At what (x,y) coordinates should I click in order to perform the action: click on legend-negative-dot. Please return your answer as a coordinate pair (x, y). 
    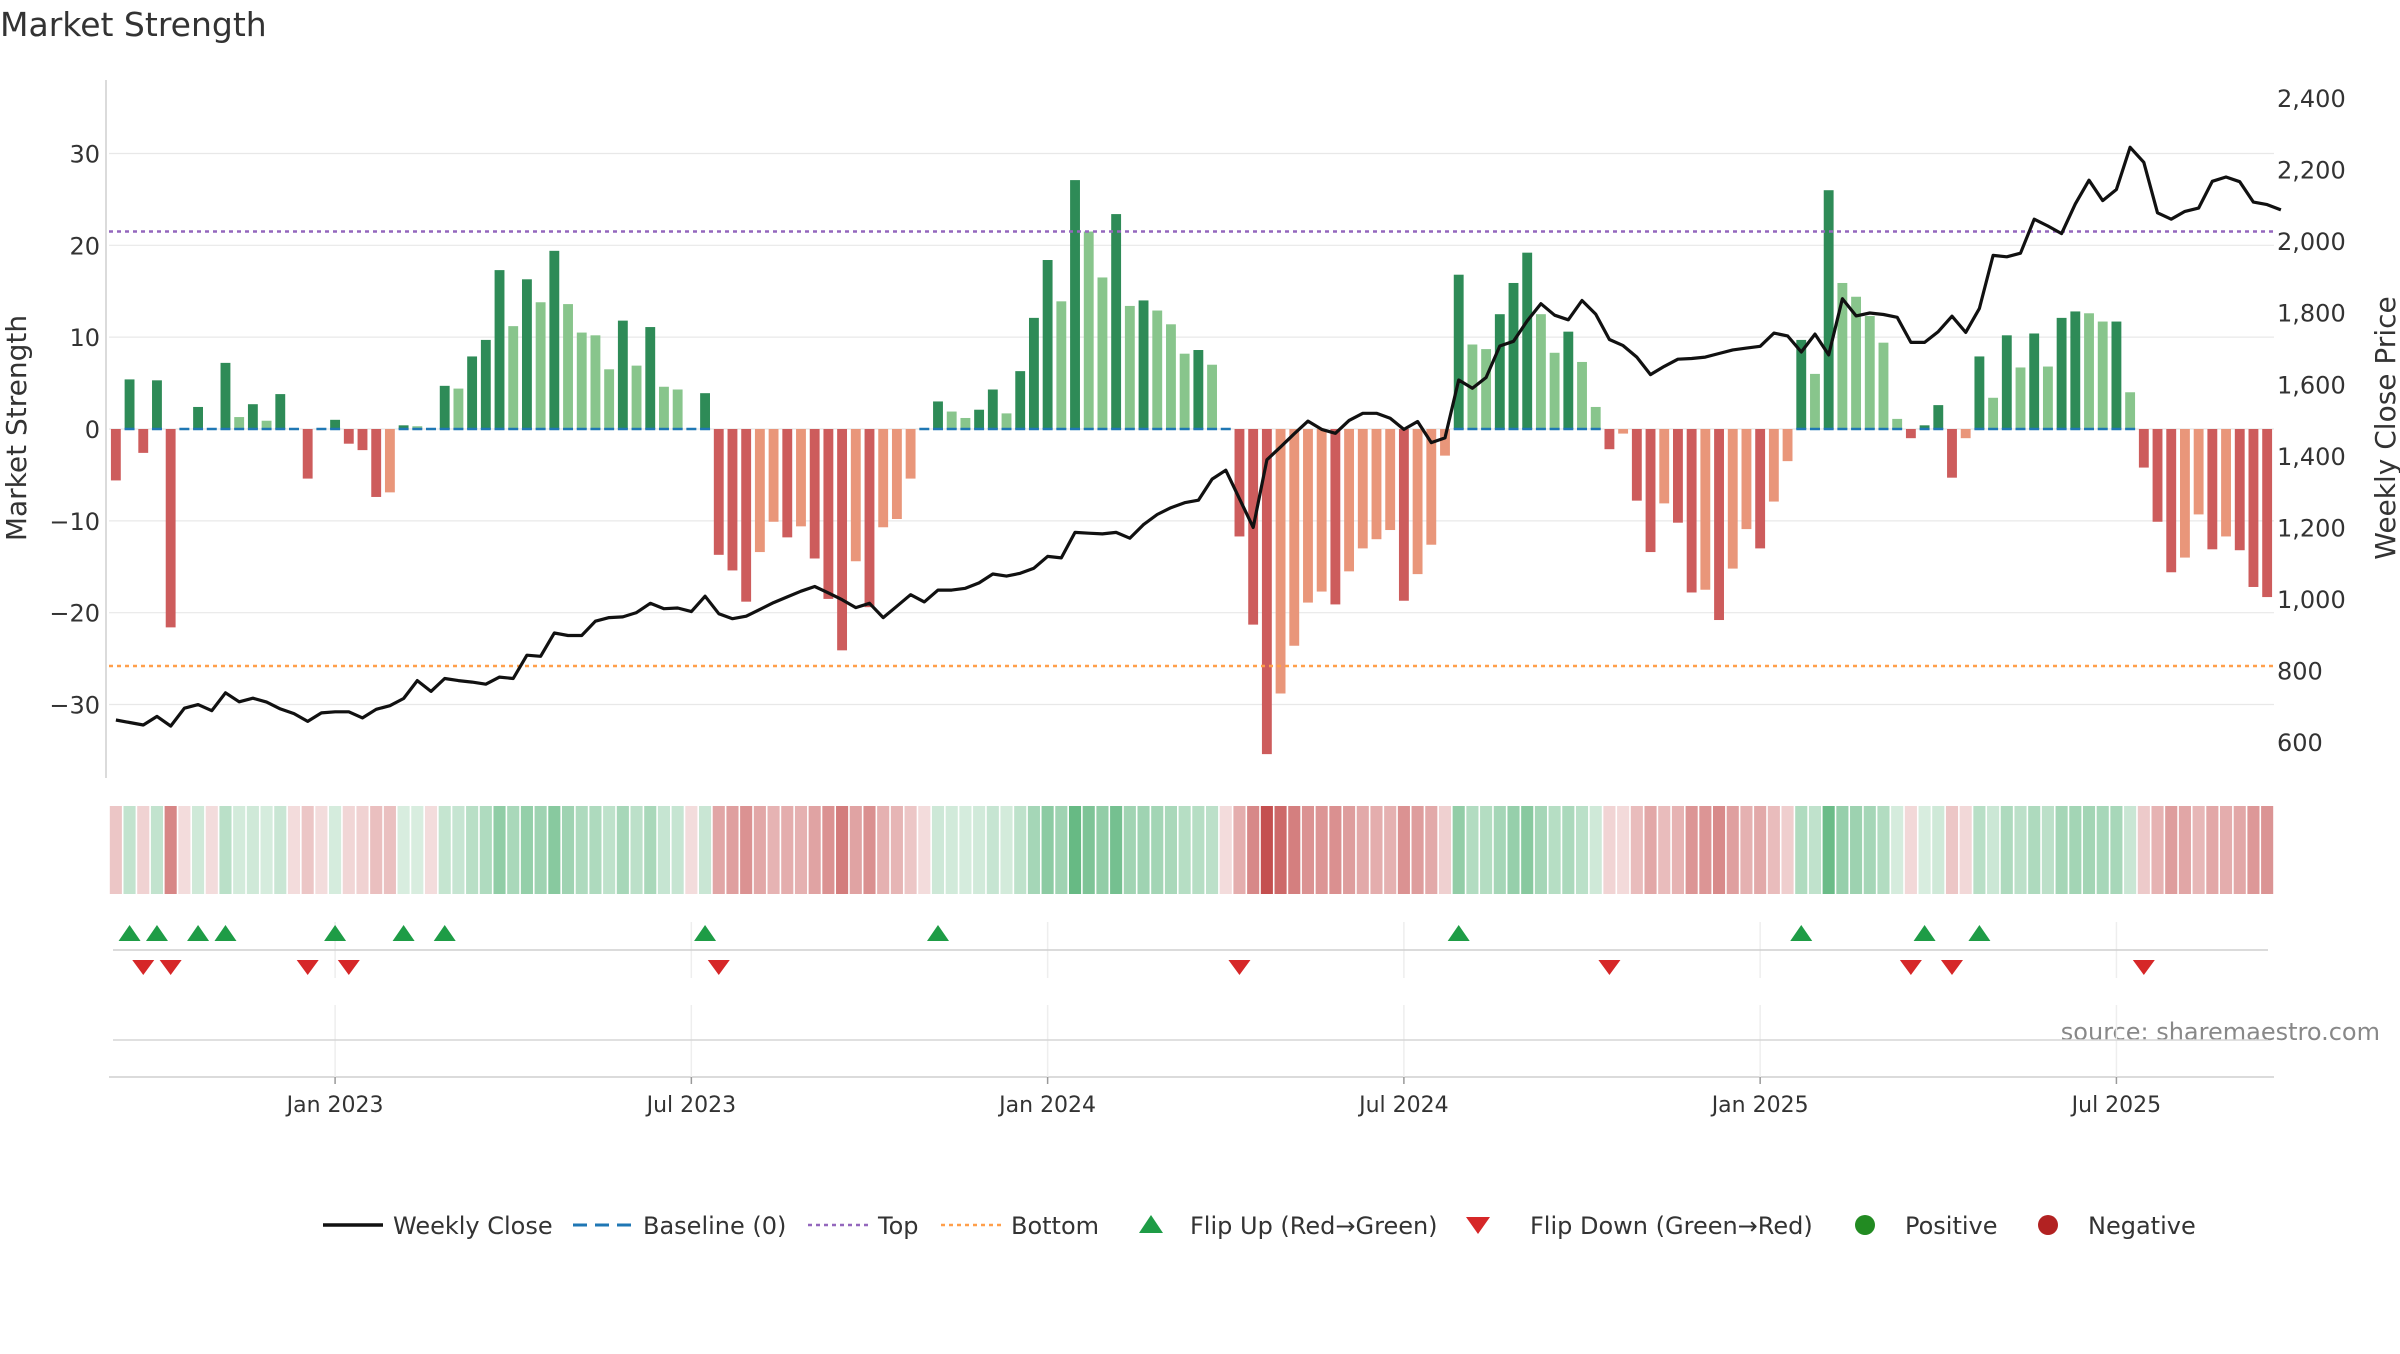
    Looking at the image, I should click on (2048, 1225).